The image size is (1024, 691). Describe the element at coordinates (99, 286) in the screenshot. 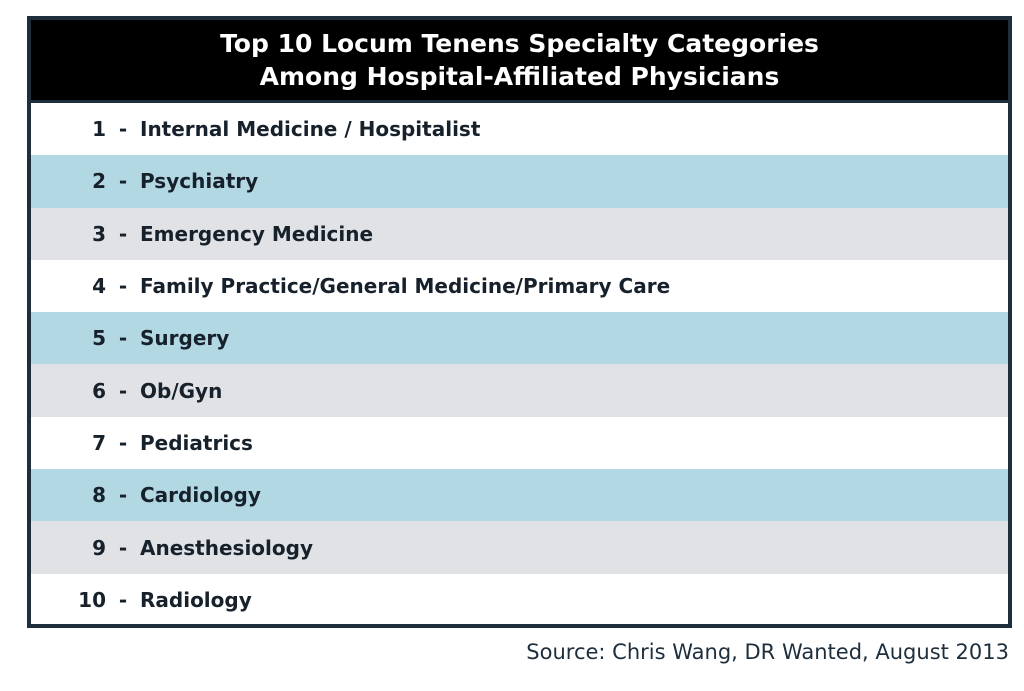

I see `row-rank: 4` at that location.